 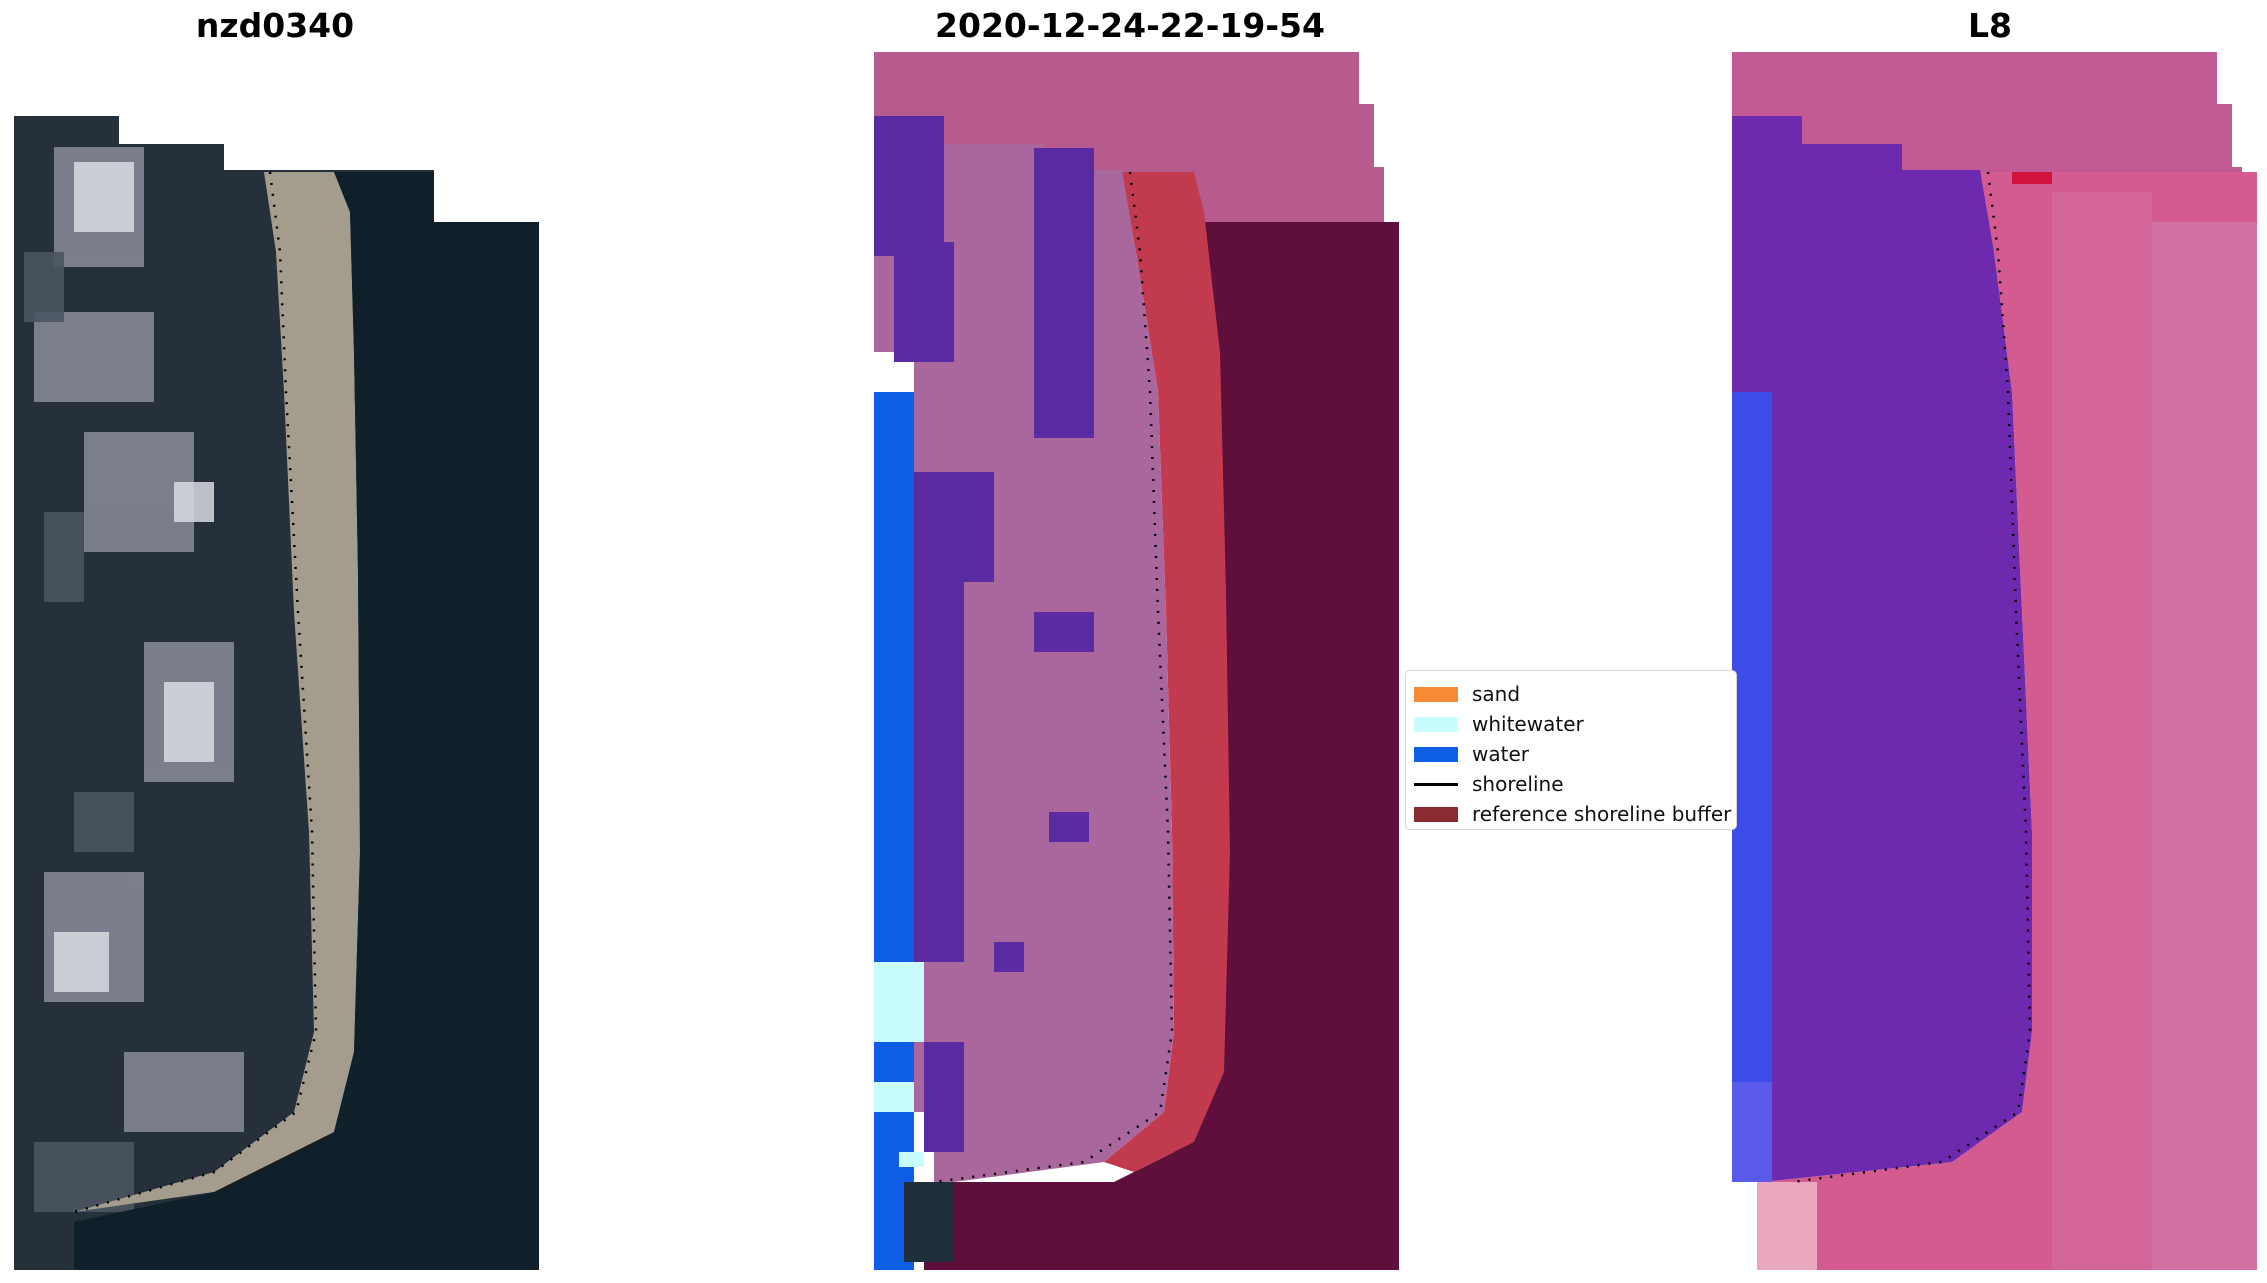 I want to click on legend-item-water: water, so click(x=1467, y=754).